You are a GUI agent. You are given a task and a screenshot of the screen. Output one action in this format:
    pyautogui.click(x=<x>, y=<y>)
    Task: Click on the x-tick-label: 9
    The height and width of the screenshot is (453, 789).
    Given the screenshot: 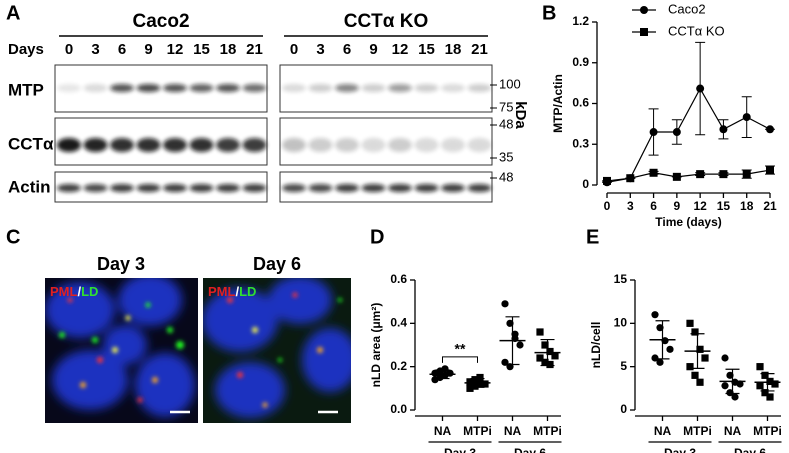 What is the action you would take?
    pyautogui.click(x=677, y=206)
    